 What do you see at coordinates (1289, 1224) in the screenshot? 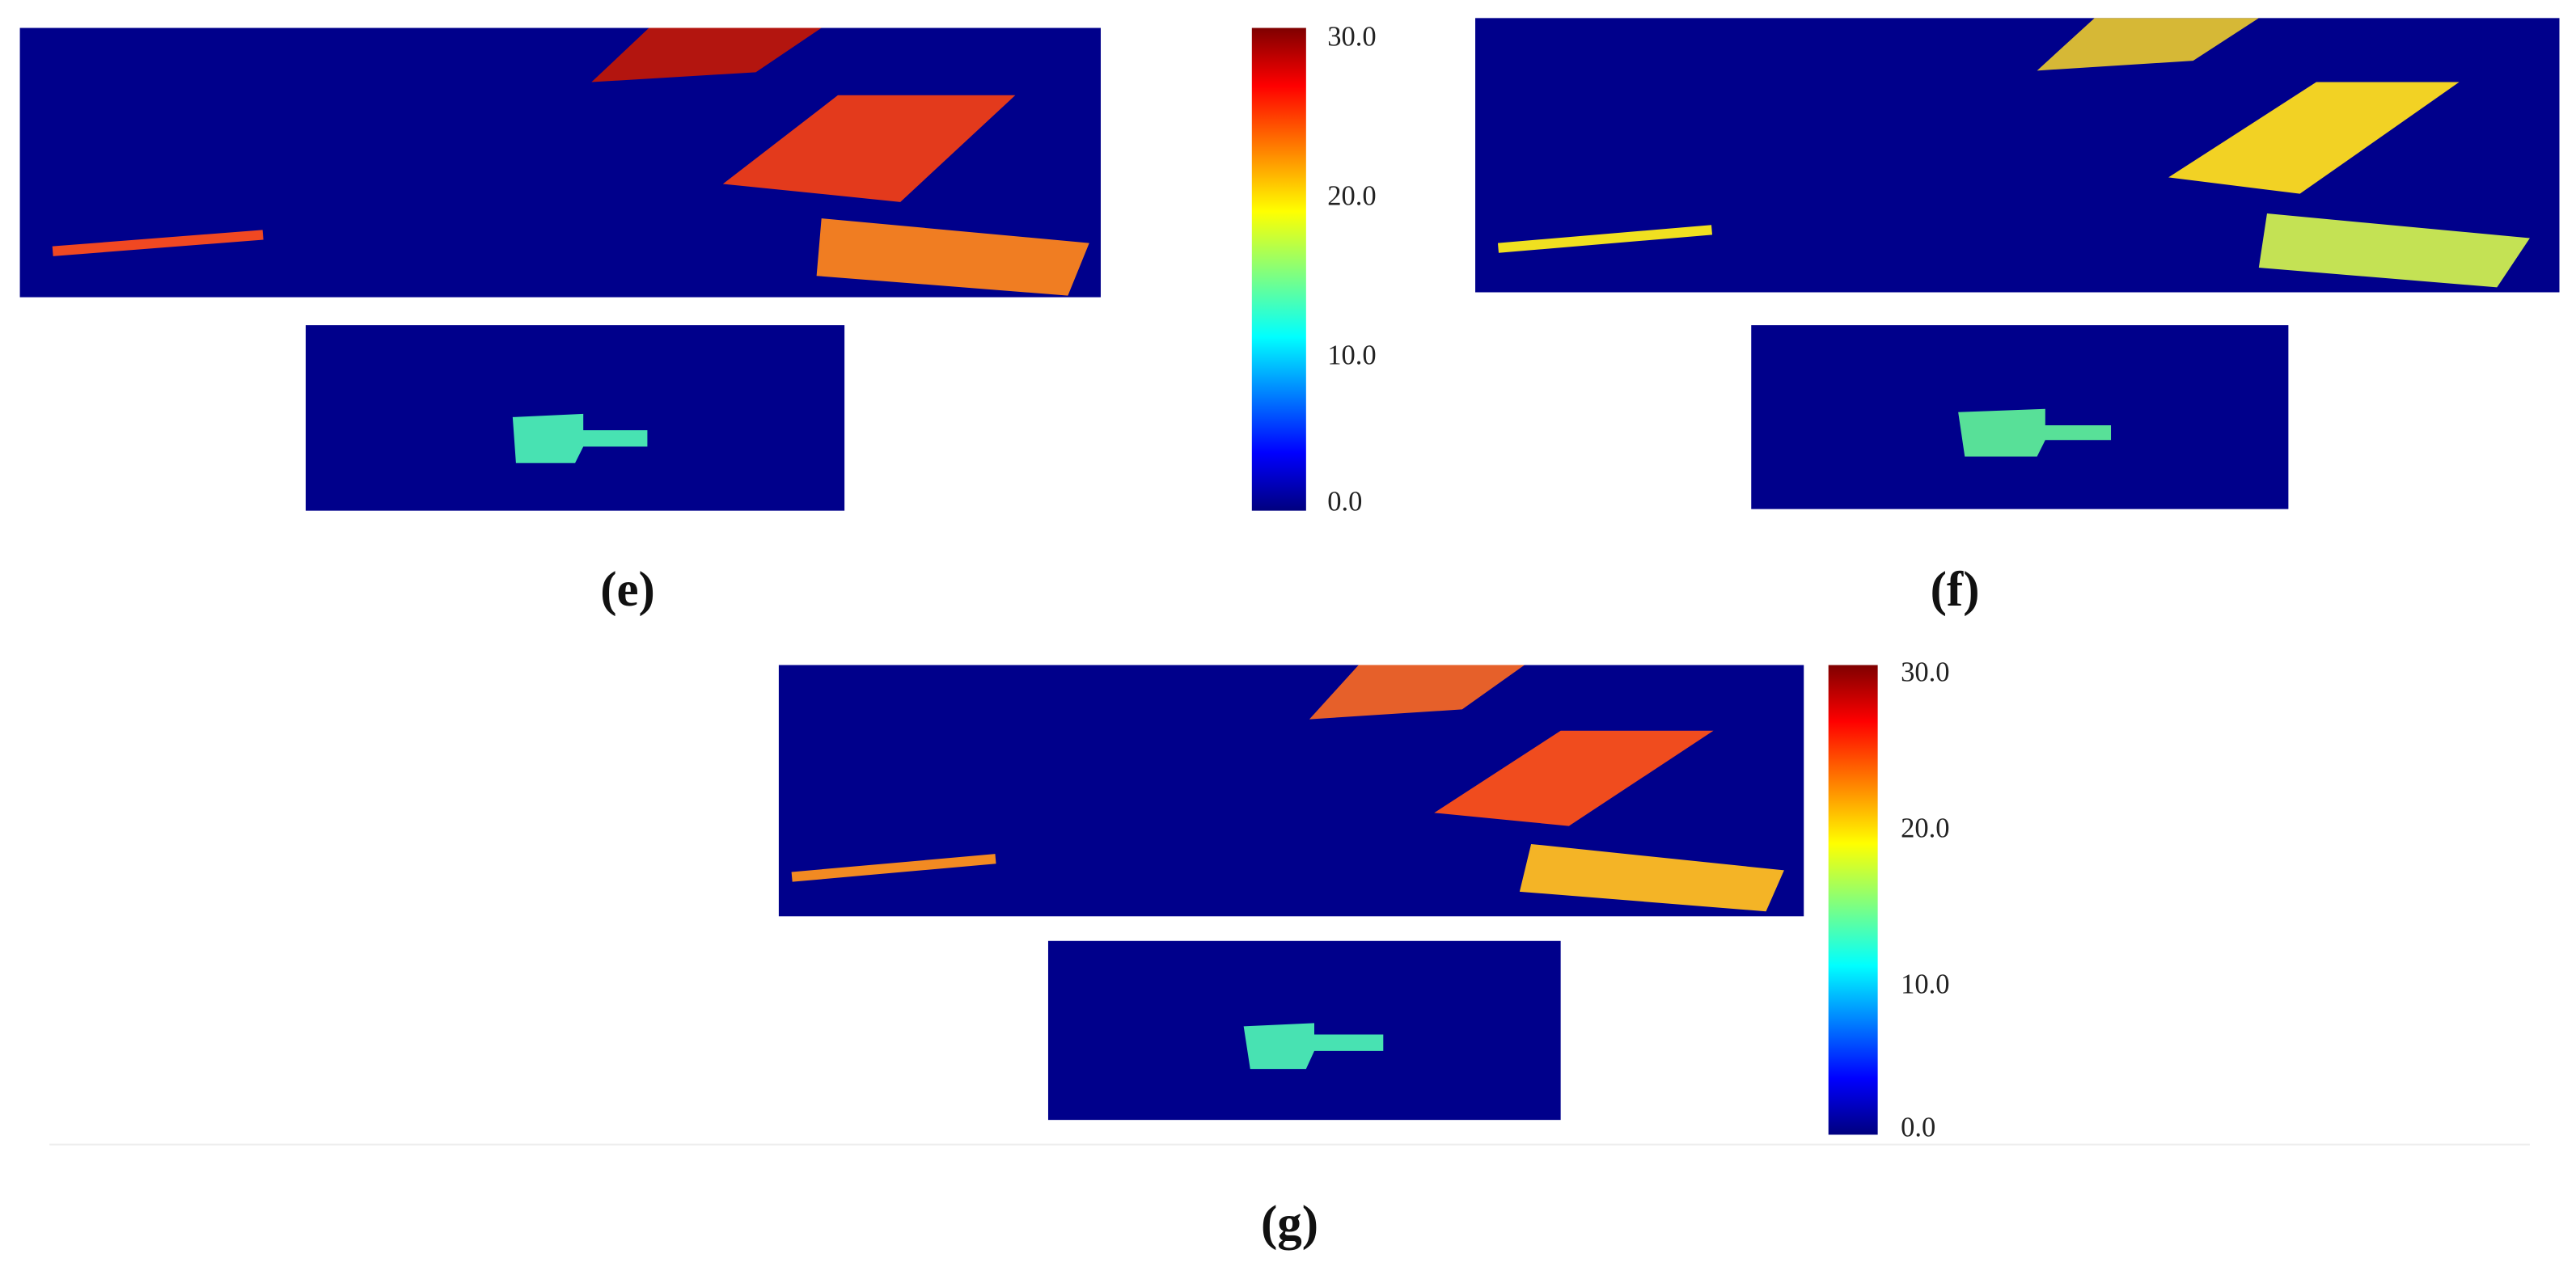
I see `panel-label: (g)` at bounding box center [1289, 1224].